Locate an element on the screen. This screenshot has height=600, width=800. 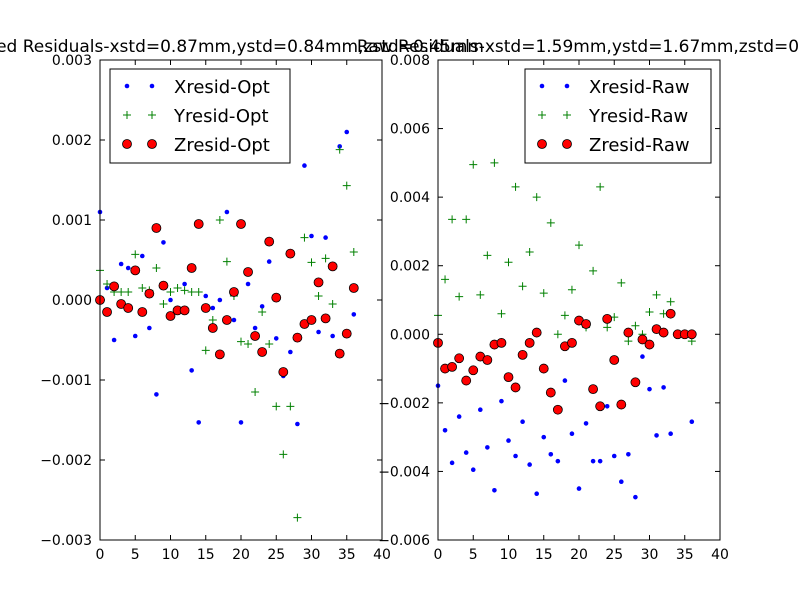
legend-entry-zresid-opt: Zresid-Opt is located at coordinates (196, 145).